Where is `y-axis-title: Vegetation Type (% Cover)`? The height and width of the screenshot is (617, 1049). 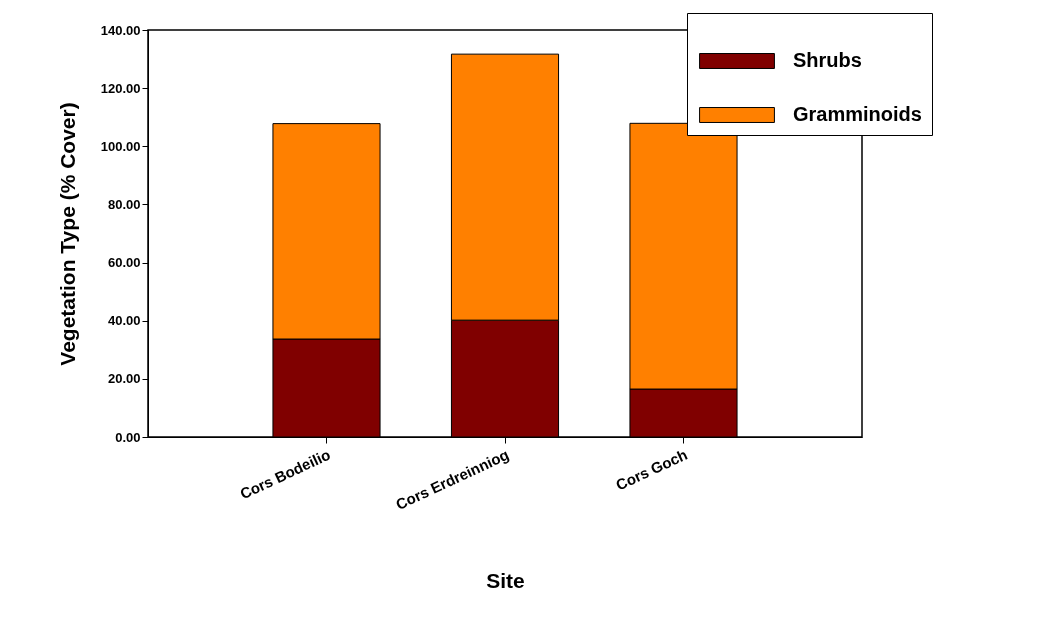 y-axis-title: Vegetation Type (% Cover) is located at coordinates (67, 234).